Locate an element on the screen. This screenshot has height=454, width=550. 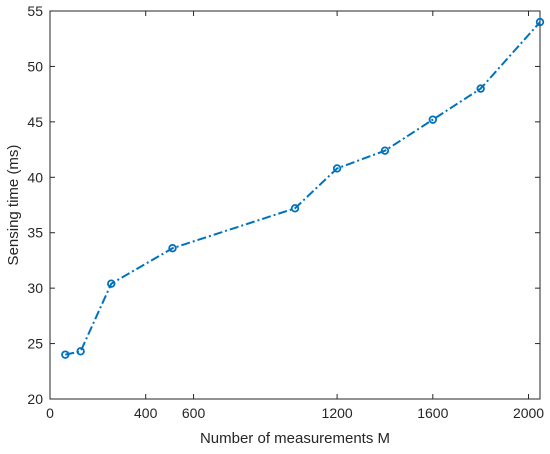
x-tick-label: 400 is located at coordinates (146, 413).